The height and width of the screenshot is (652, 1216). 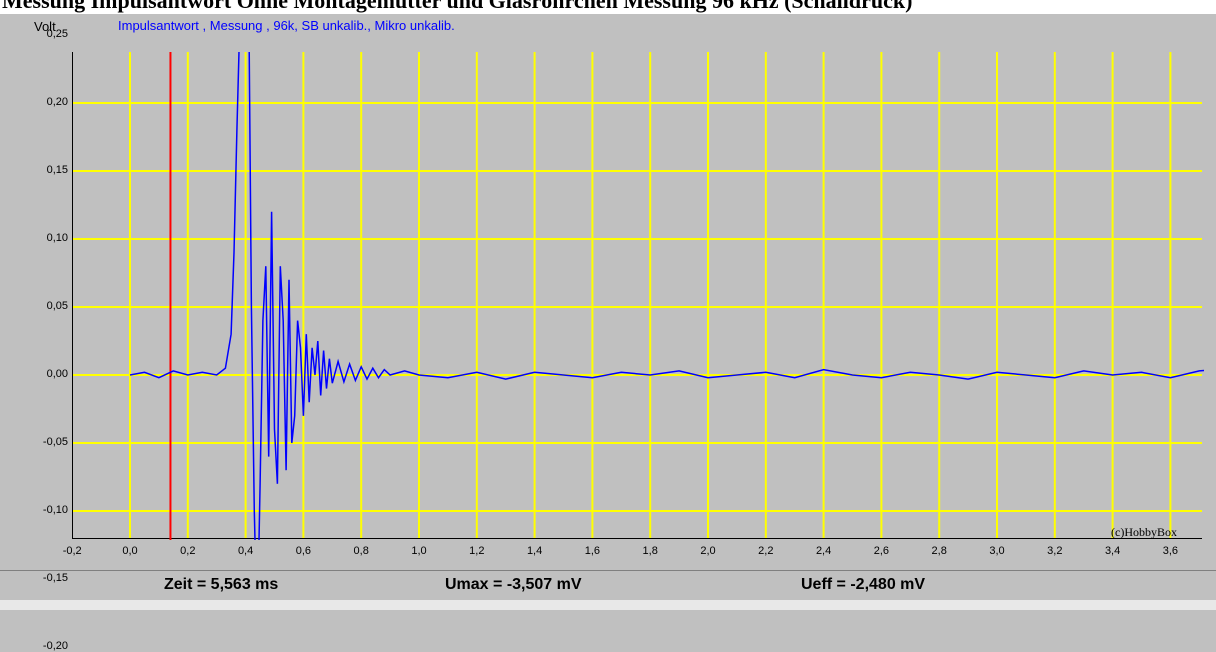 What do you see at coordinates (881, 551) in the screenshot?
I see `x-tick-label: 2,6` at bounding box center [881, 551].